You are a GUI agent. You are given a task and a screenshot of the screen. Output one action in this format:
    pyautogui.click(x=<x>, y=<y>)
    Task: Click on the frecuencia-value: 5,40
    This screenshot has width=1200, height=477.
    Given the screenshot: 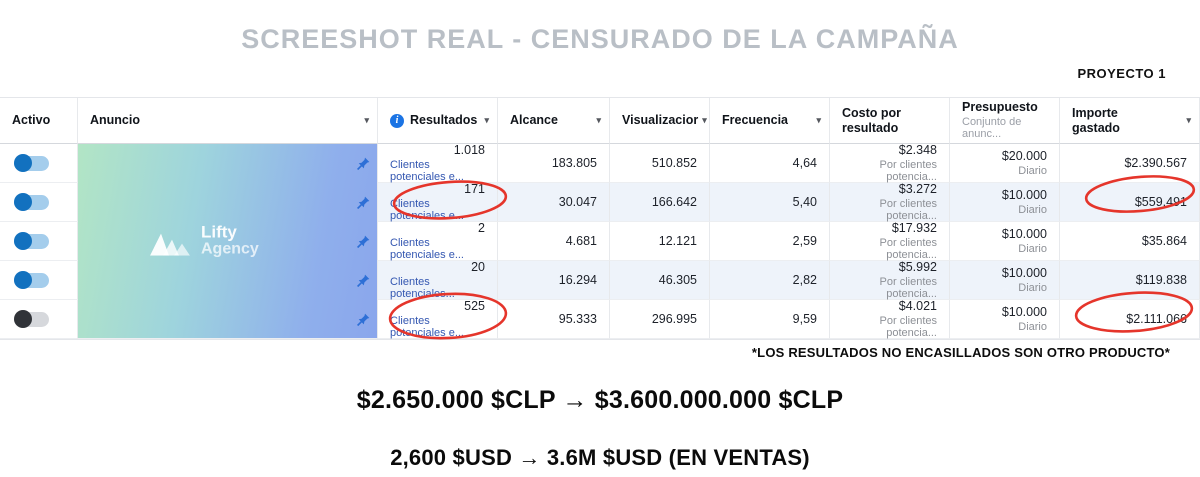 What is the action you would take?
    pyautogui.click(x=804, y=202)
    